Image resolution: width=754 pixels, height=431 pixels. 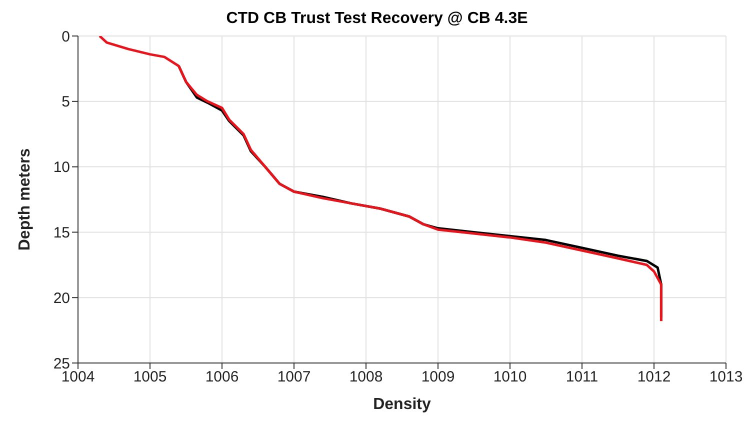 I want to click on y-tick-label: 15, so click(x=61, y=233).